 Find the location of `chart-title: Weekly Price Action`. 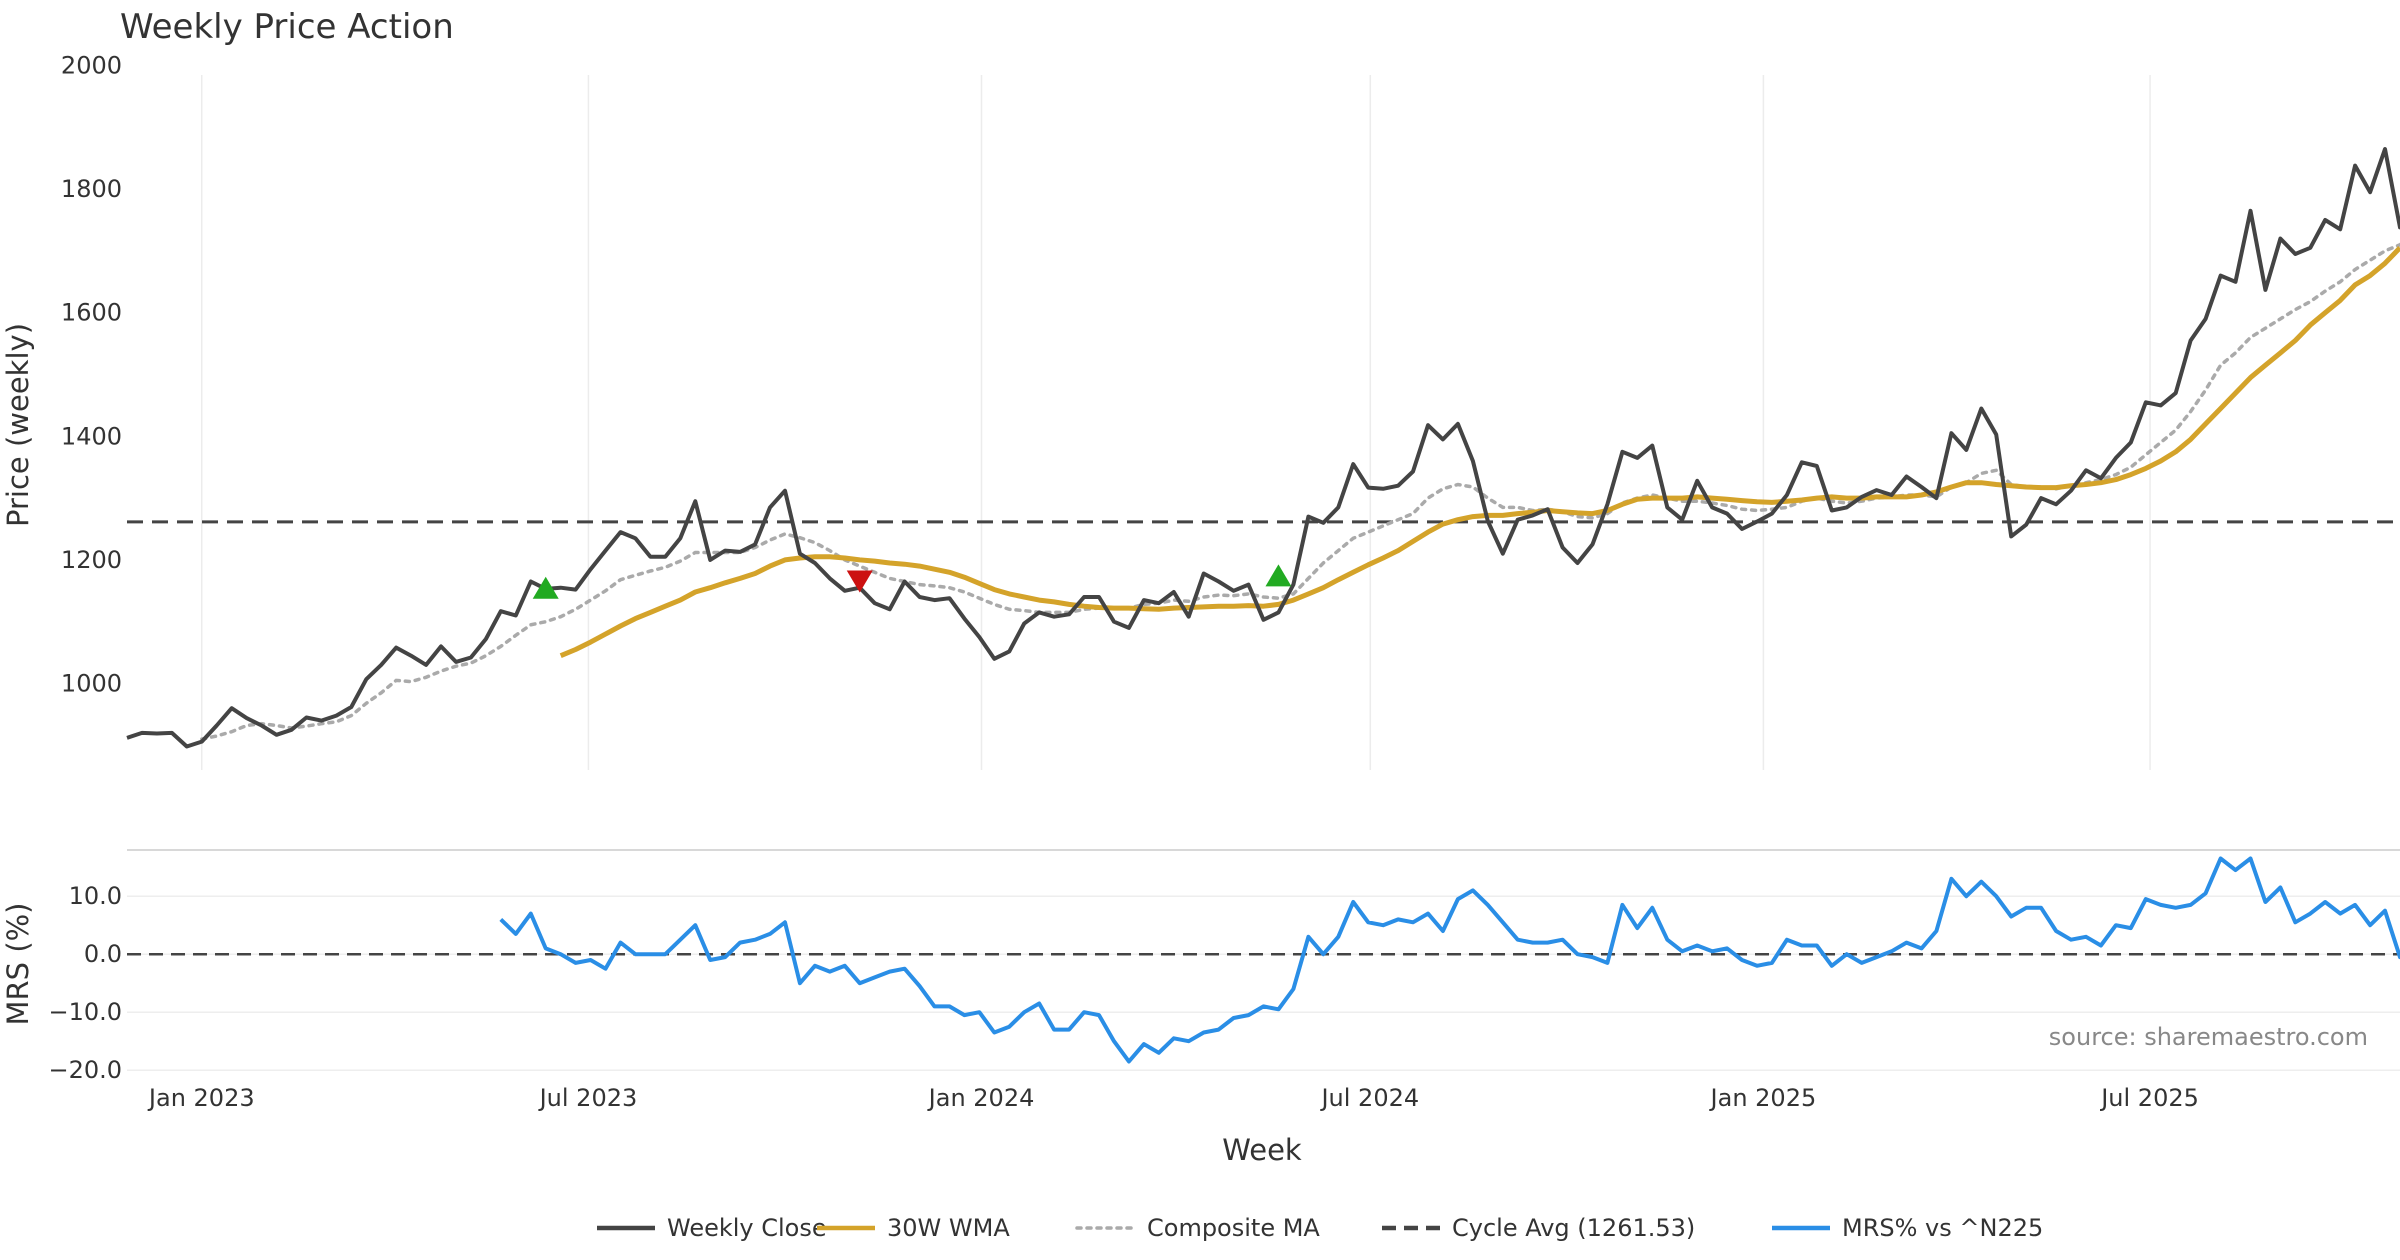

chart-title: Weekly Price Action is located at coordinates (287, 27).